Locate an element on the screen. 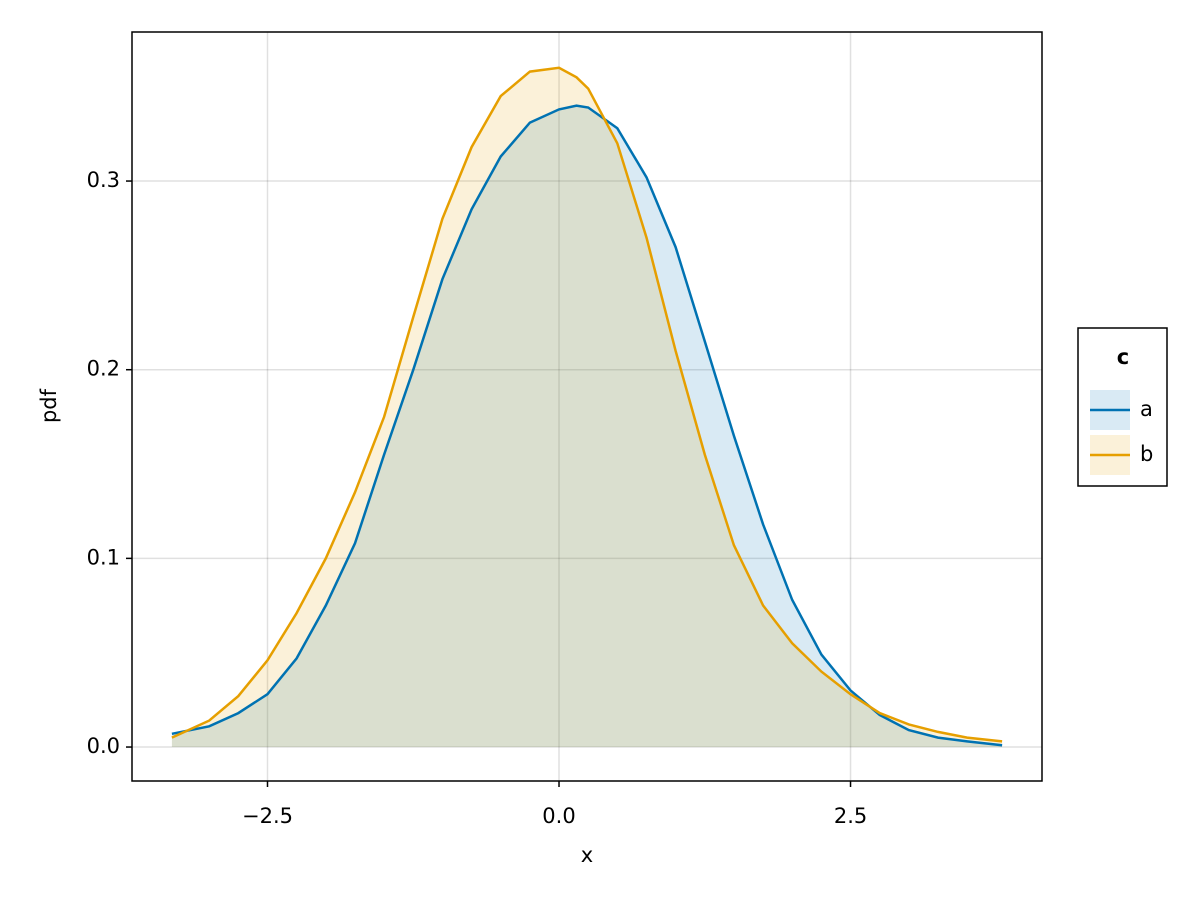 Image resolution: width=1200 pixels, height=900 pixels. legend-label: a is located at coordinates (1146, 409).